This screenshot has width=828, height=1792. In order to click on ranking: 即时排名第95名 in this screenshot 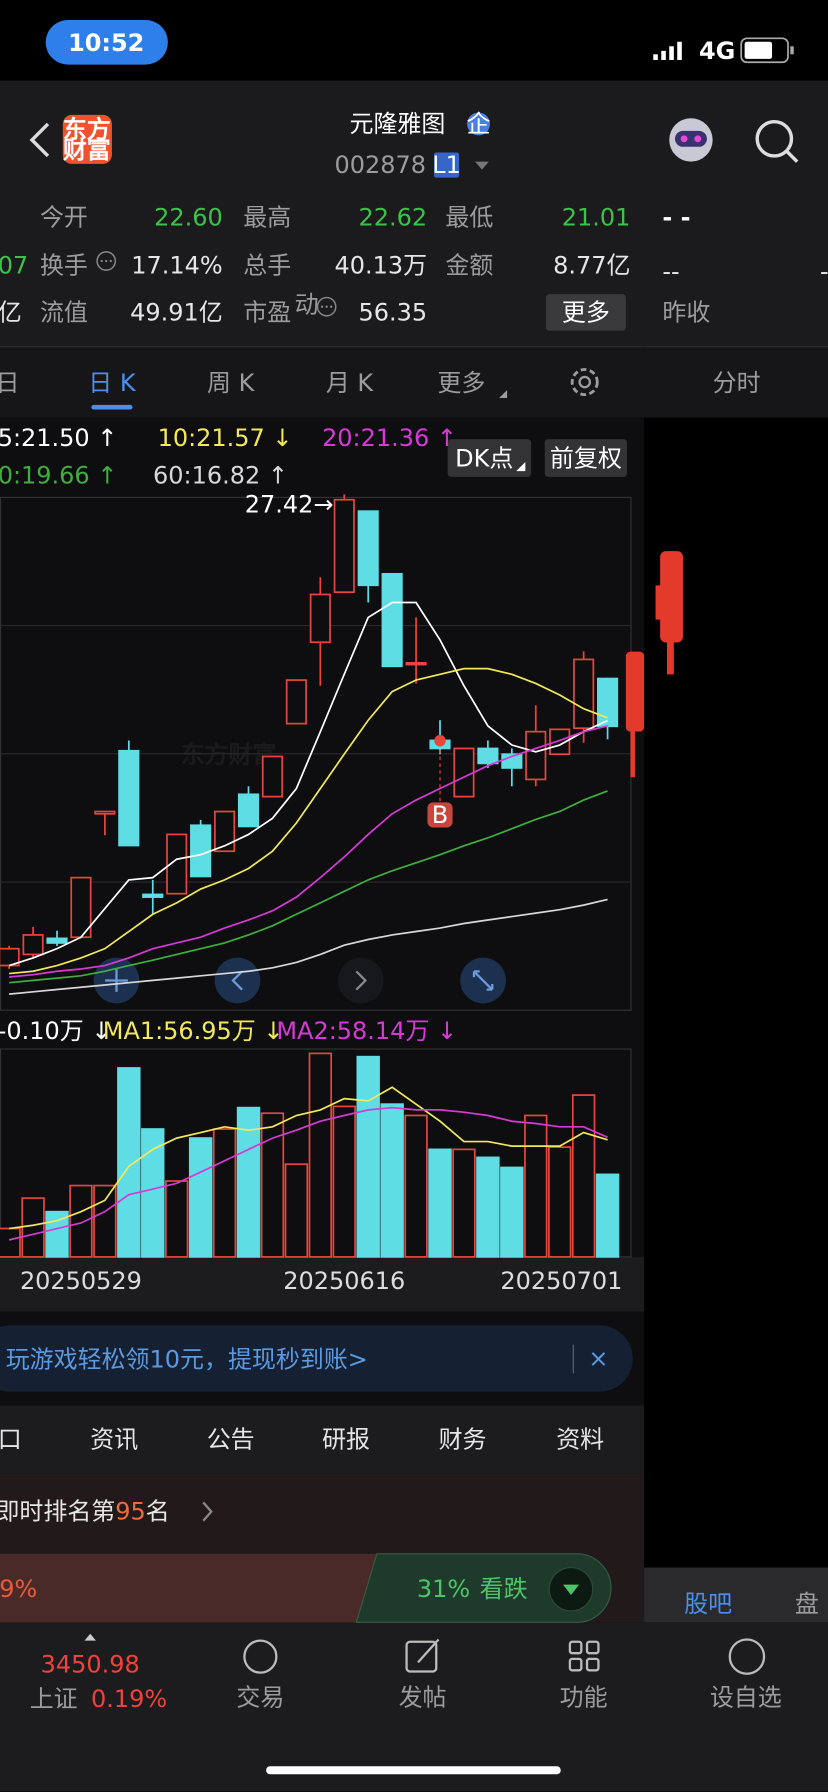, I will do `click(85, 1512)`.